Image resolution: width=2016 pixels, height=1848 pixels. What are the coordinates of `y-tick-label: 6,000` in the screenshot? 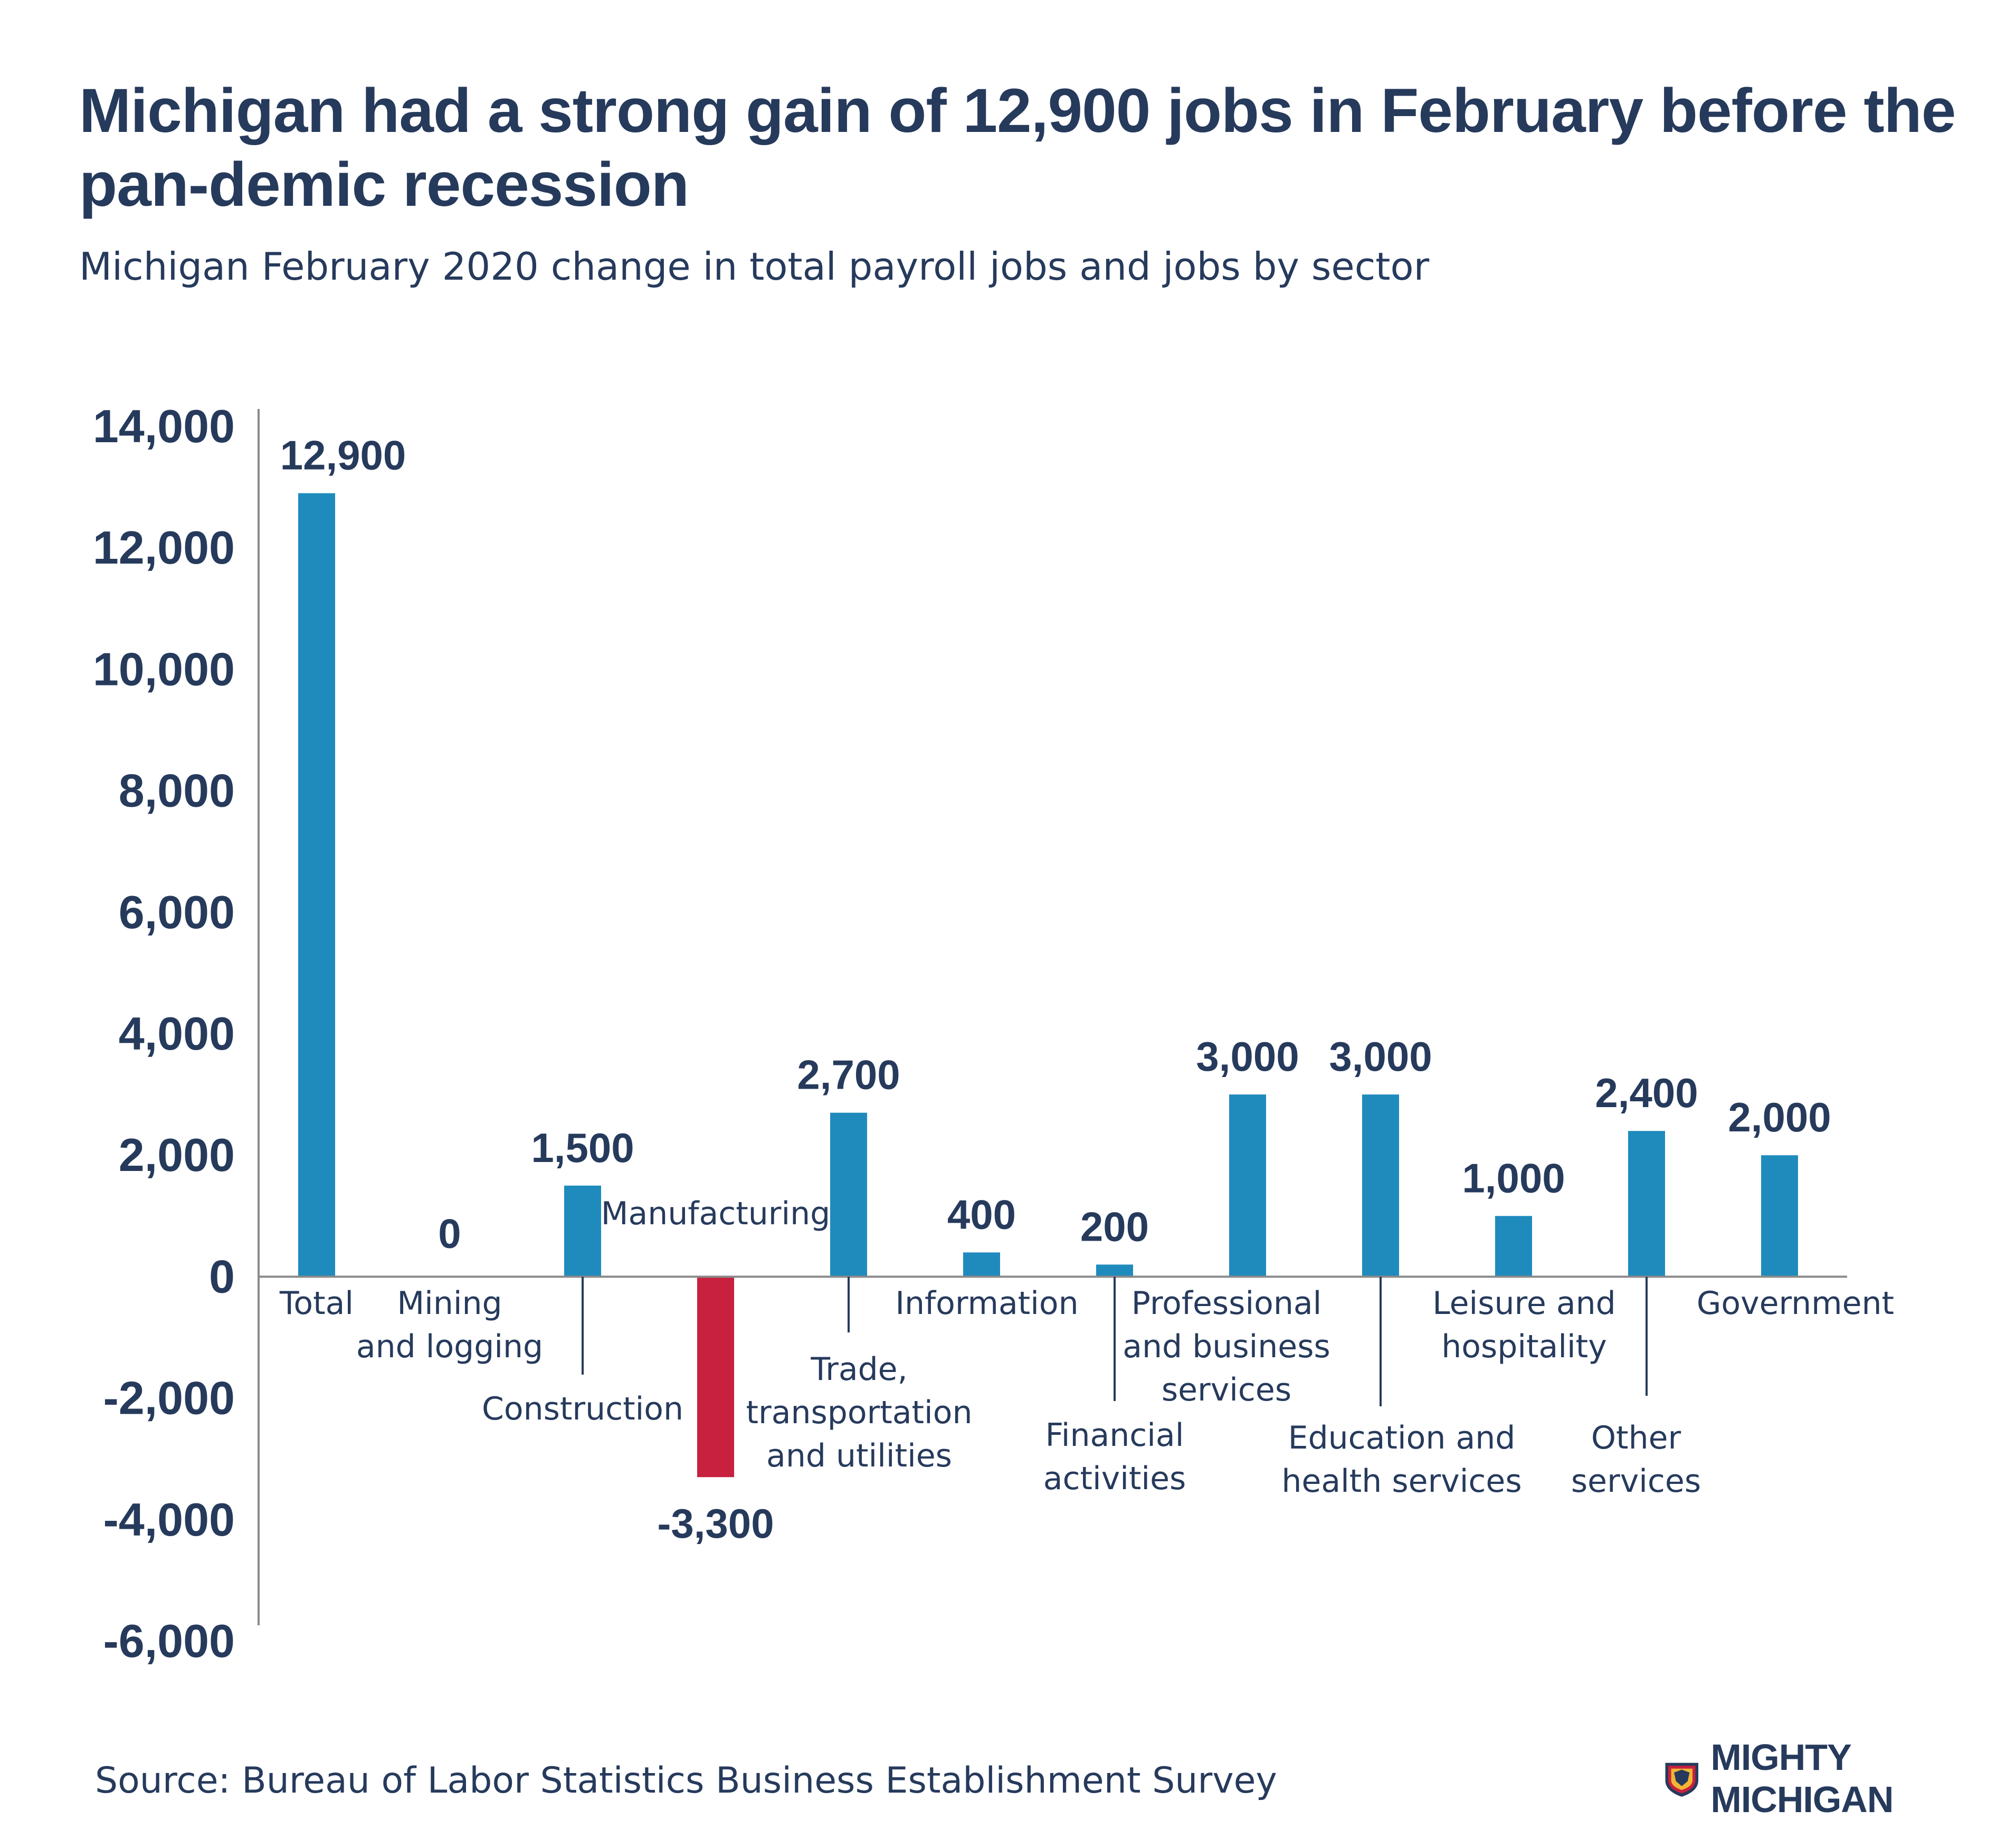 It's located at (177, 912).